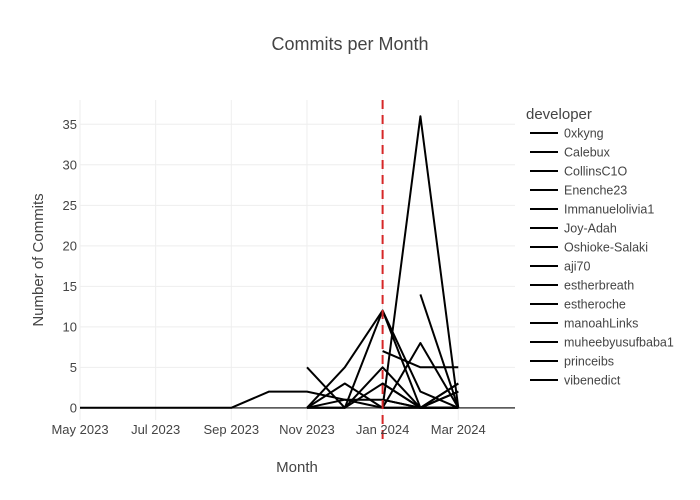 This screenshot has height=500, width=700. I want to click on legend-item-oshioke-salaki: Oshioke-Salaki, so click(589, 248).